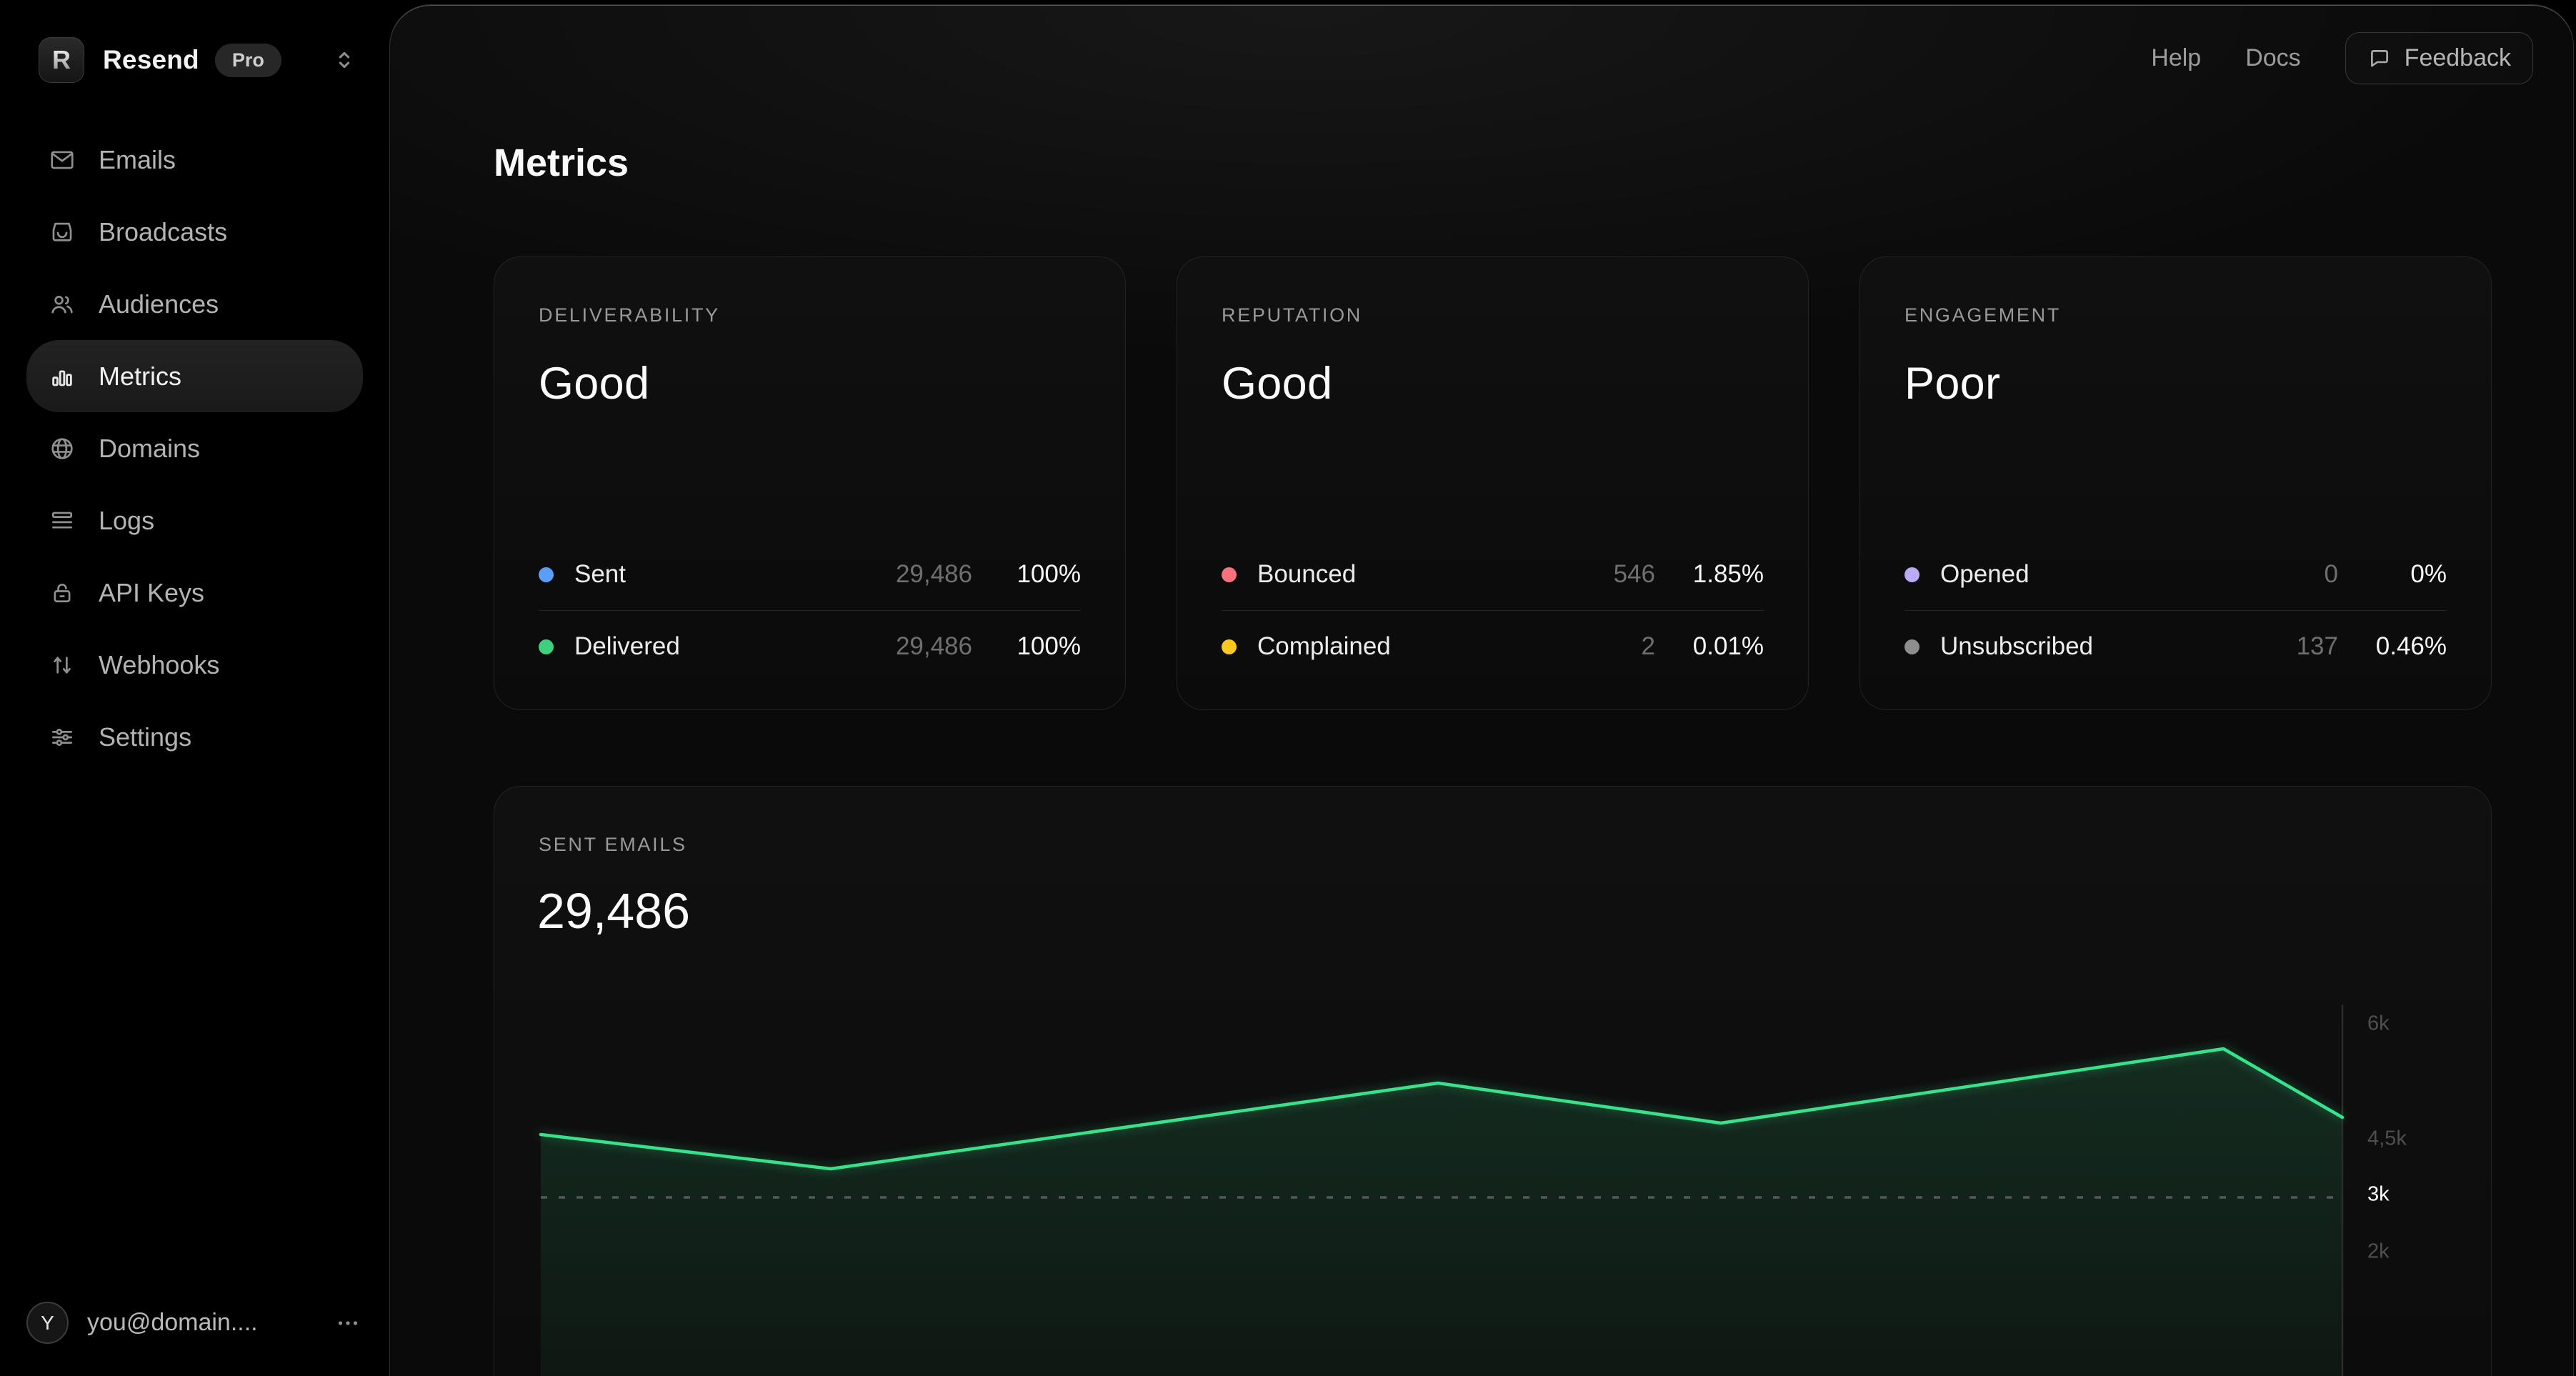  What do you see at coordinates (48, 1323) in the screenshot?
I see `avatar: Y` at bounding box center [48, 1323].